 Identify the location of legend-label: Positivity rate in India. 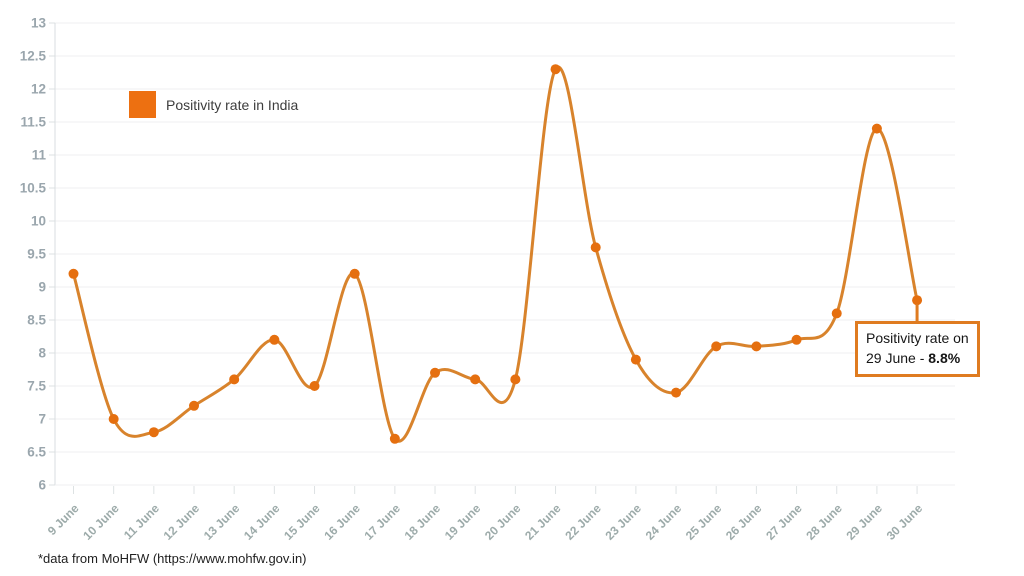
(232, 104).